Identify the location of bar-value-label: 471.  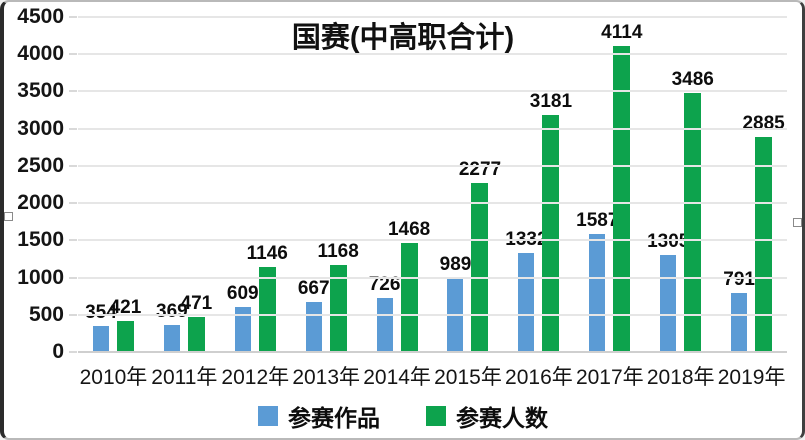
(196, 303).